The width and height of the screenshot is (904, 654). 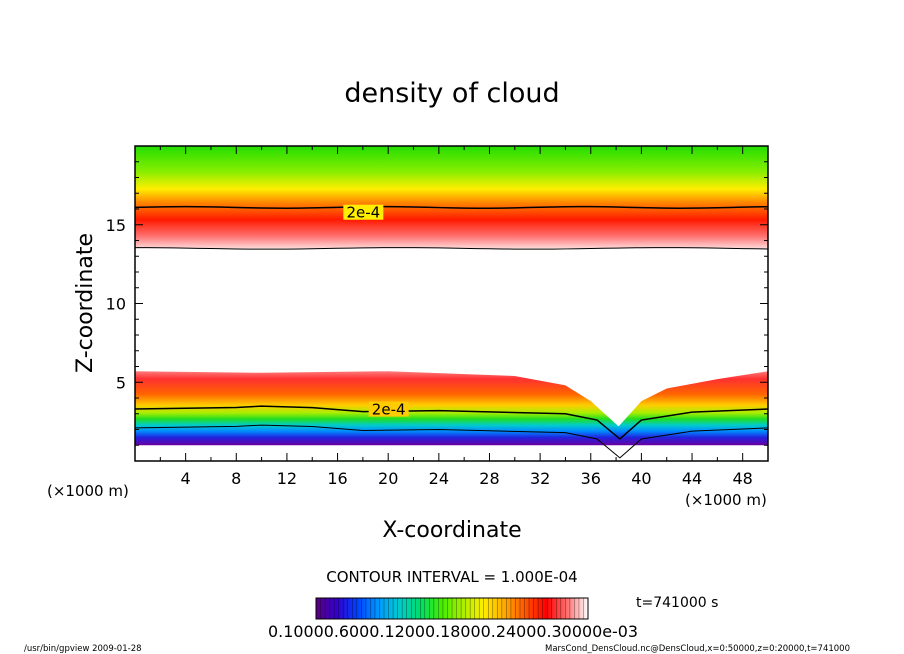 What do you see at coordinates (677, 603) in the screenshot?
I see `time-label: t=741000 s` at bounding box center [677, 603].